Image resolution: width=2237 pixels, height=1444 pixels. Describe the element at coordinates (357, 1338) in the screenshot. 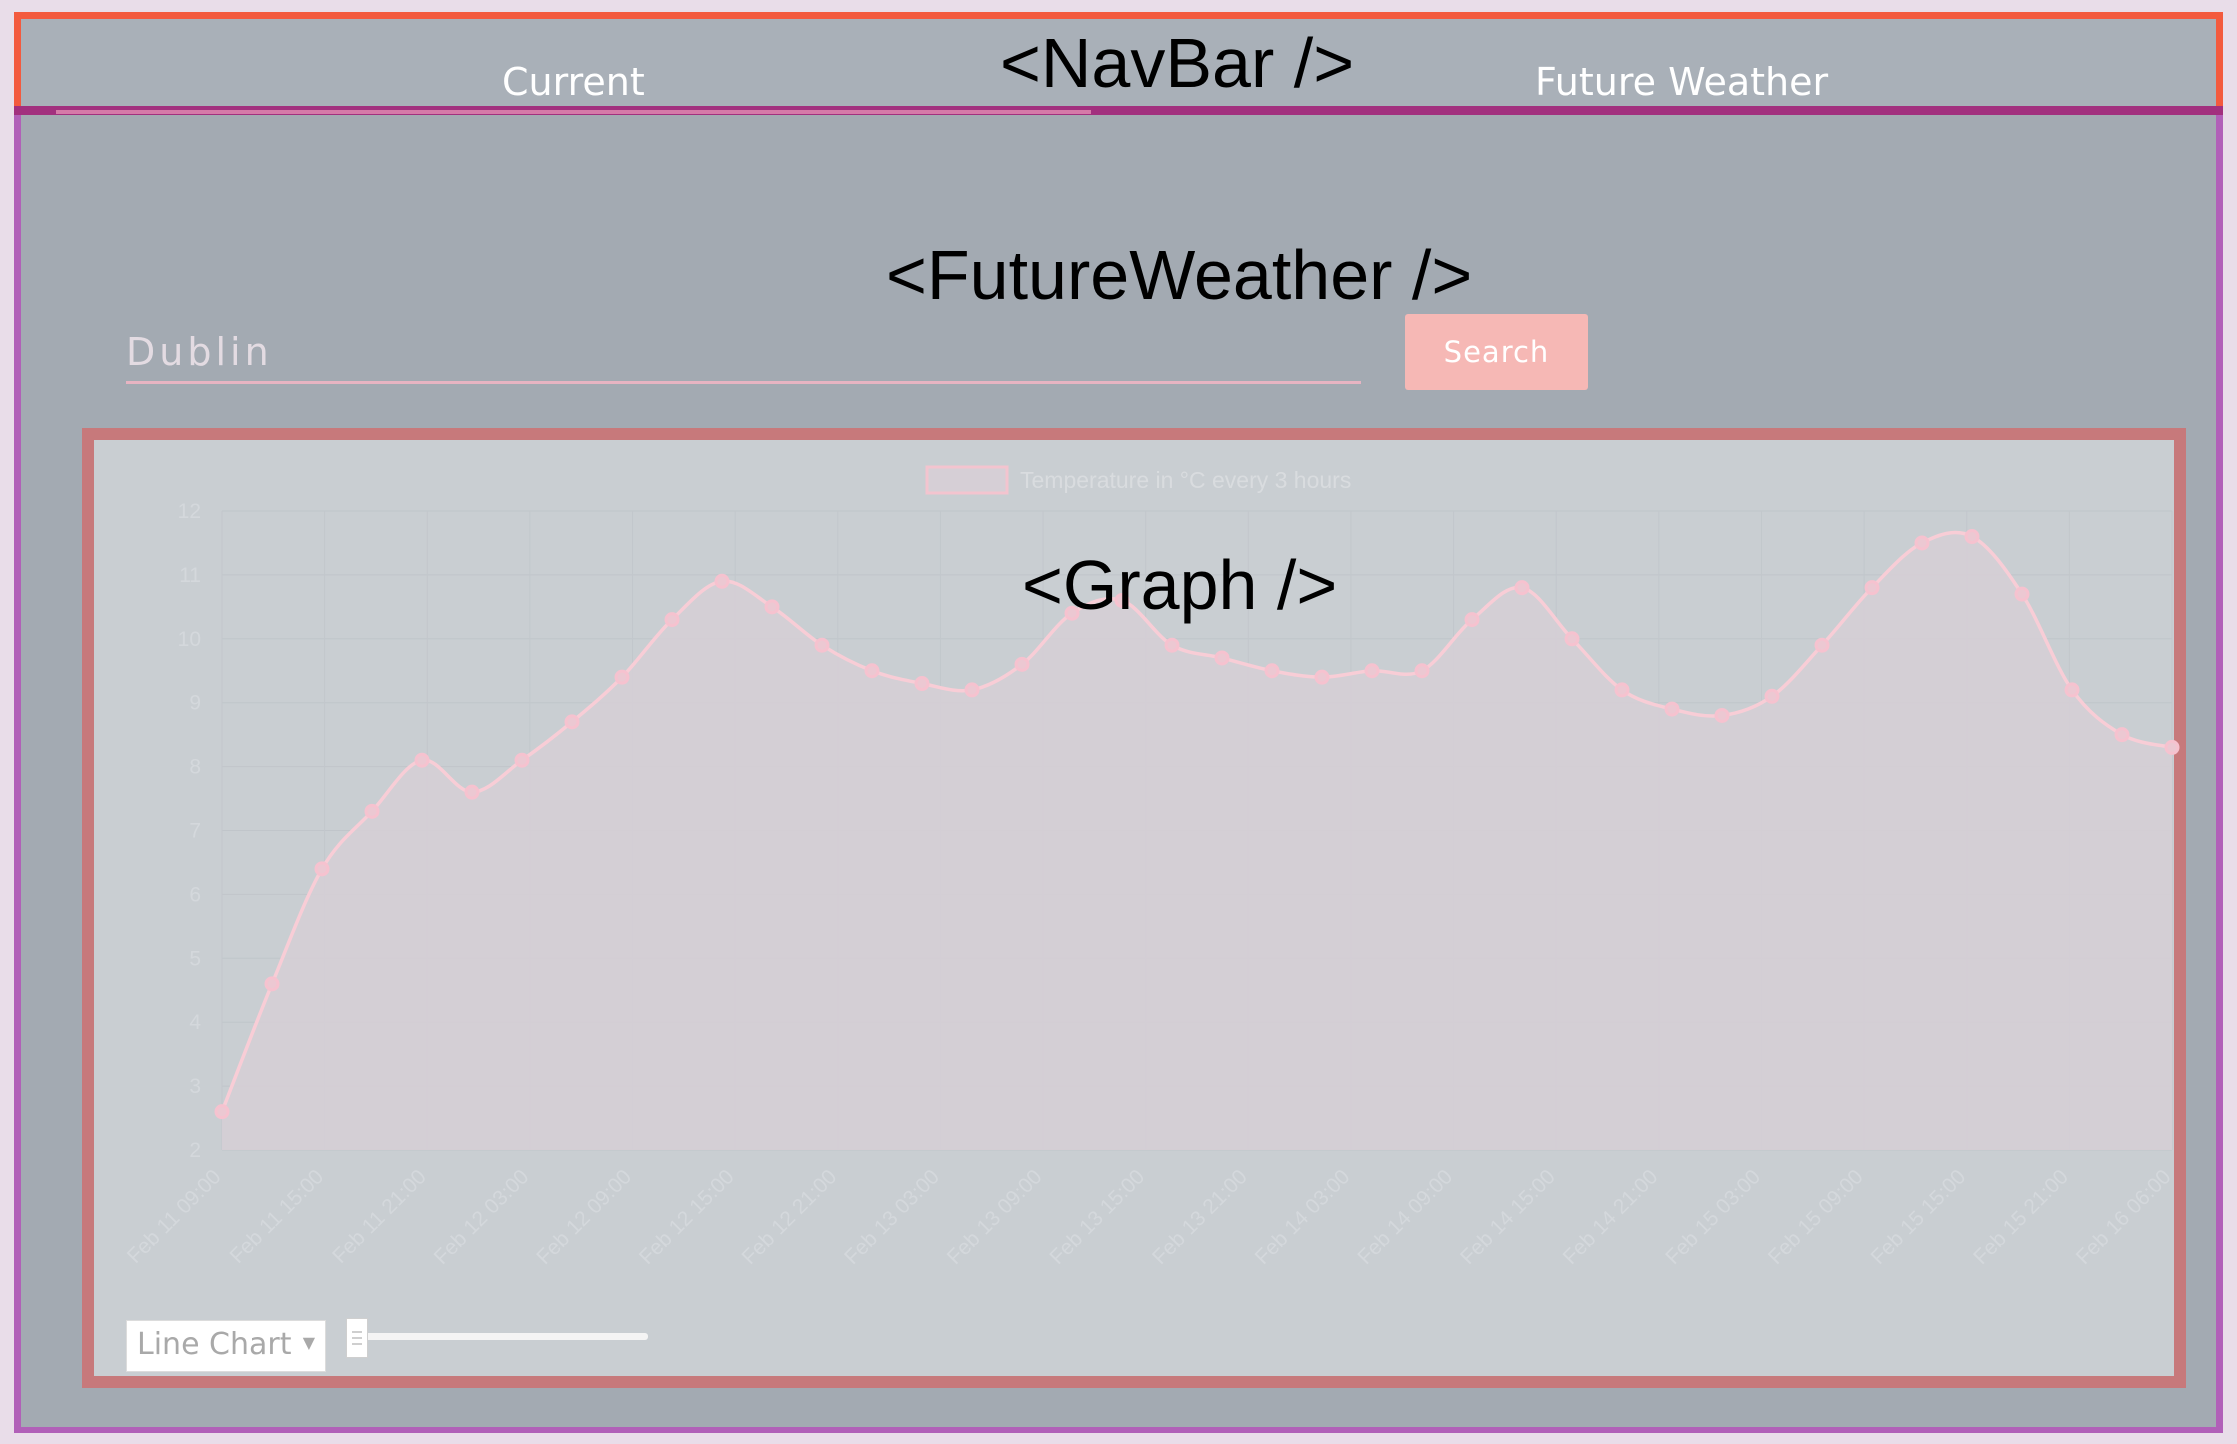

I see `range-slider-handle` at that location.